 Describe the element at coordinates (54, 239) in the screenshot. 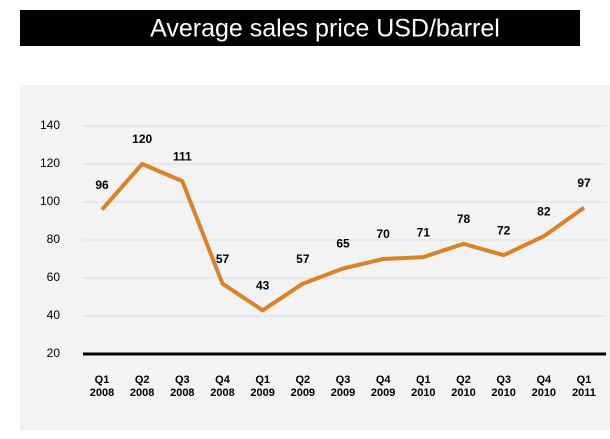

I see `y-tick-label: 80` at that location.